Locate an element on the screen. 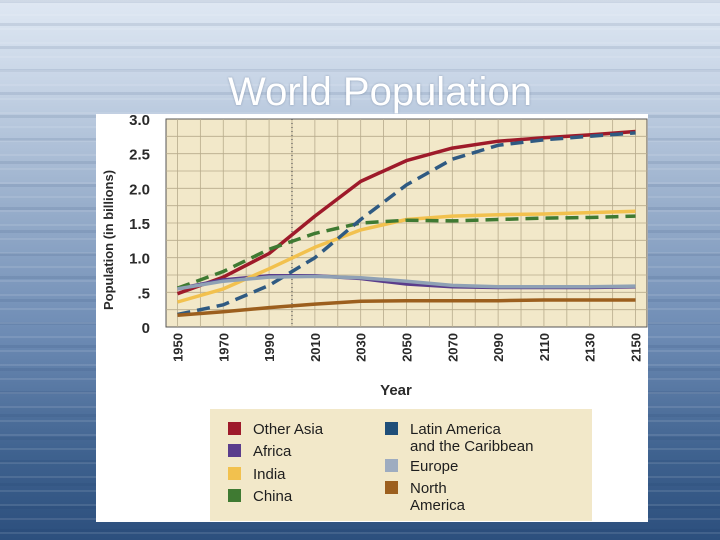  legend-label-other-asia: Other Asia is located at coordinates (288, 429).